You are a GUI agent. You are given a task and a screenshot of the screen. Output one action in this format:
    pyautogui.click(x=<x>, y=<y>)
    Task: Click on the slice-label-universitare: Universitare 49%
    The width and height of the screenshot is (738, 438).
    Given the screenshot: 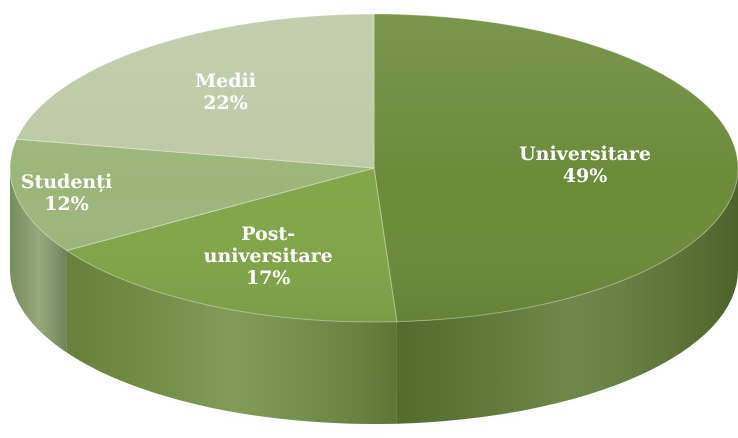 What is the action you would take?
    pyautogui.click(x=585, y=165)
    